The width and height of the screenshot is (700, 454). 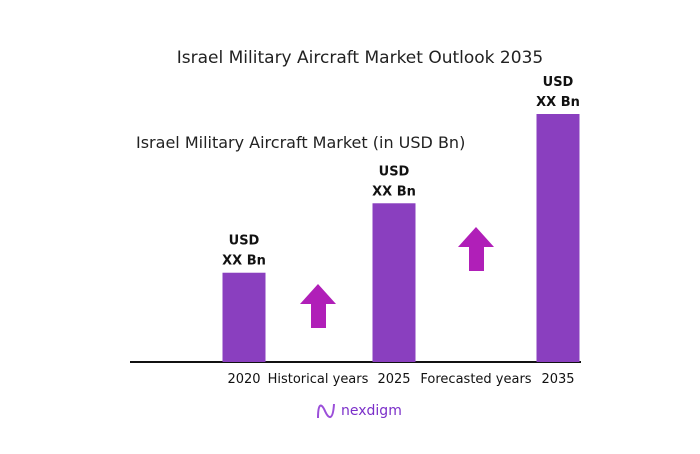 What do you see at coordinates (475, 379) in the screenshot?
I see `period-label: Forecasted years` at bounding box center [475, 379].